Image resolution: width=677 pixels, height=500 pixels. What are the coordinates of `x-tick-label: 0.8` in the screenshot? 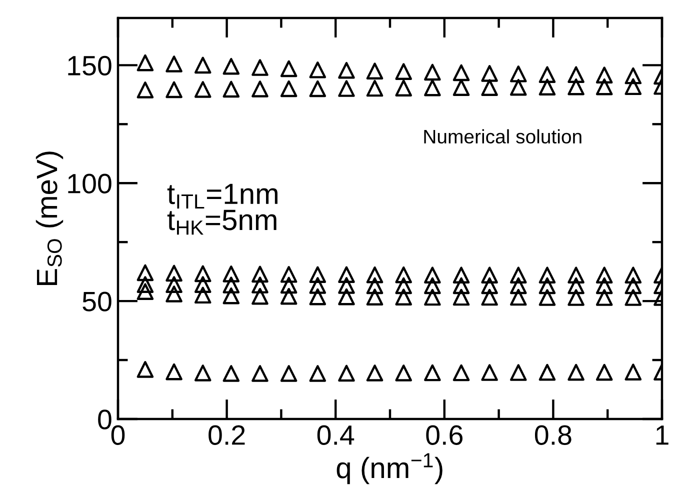 It's located at (553, 435).